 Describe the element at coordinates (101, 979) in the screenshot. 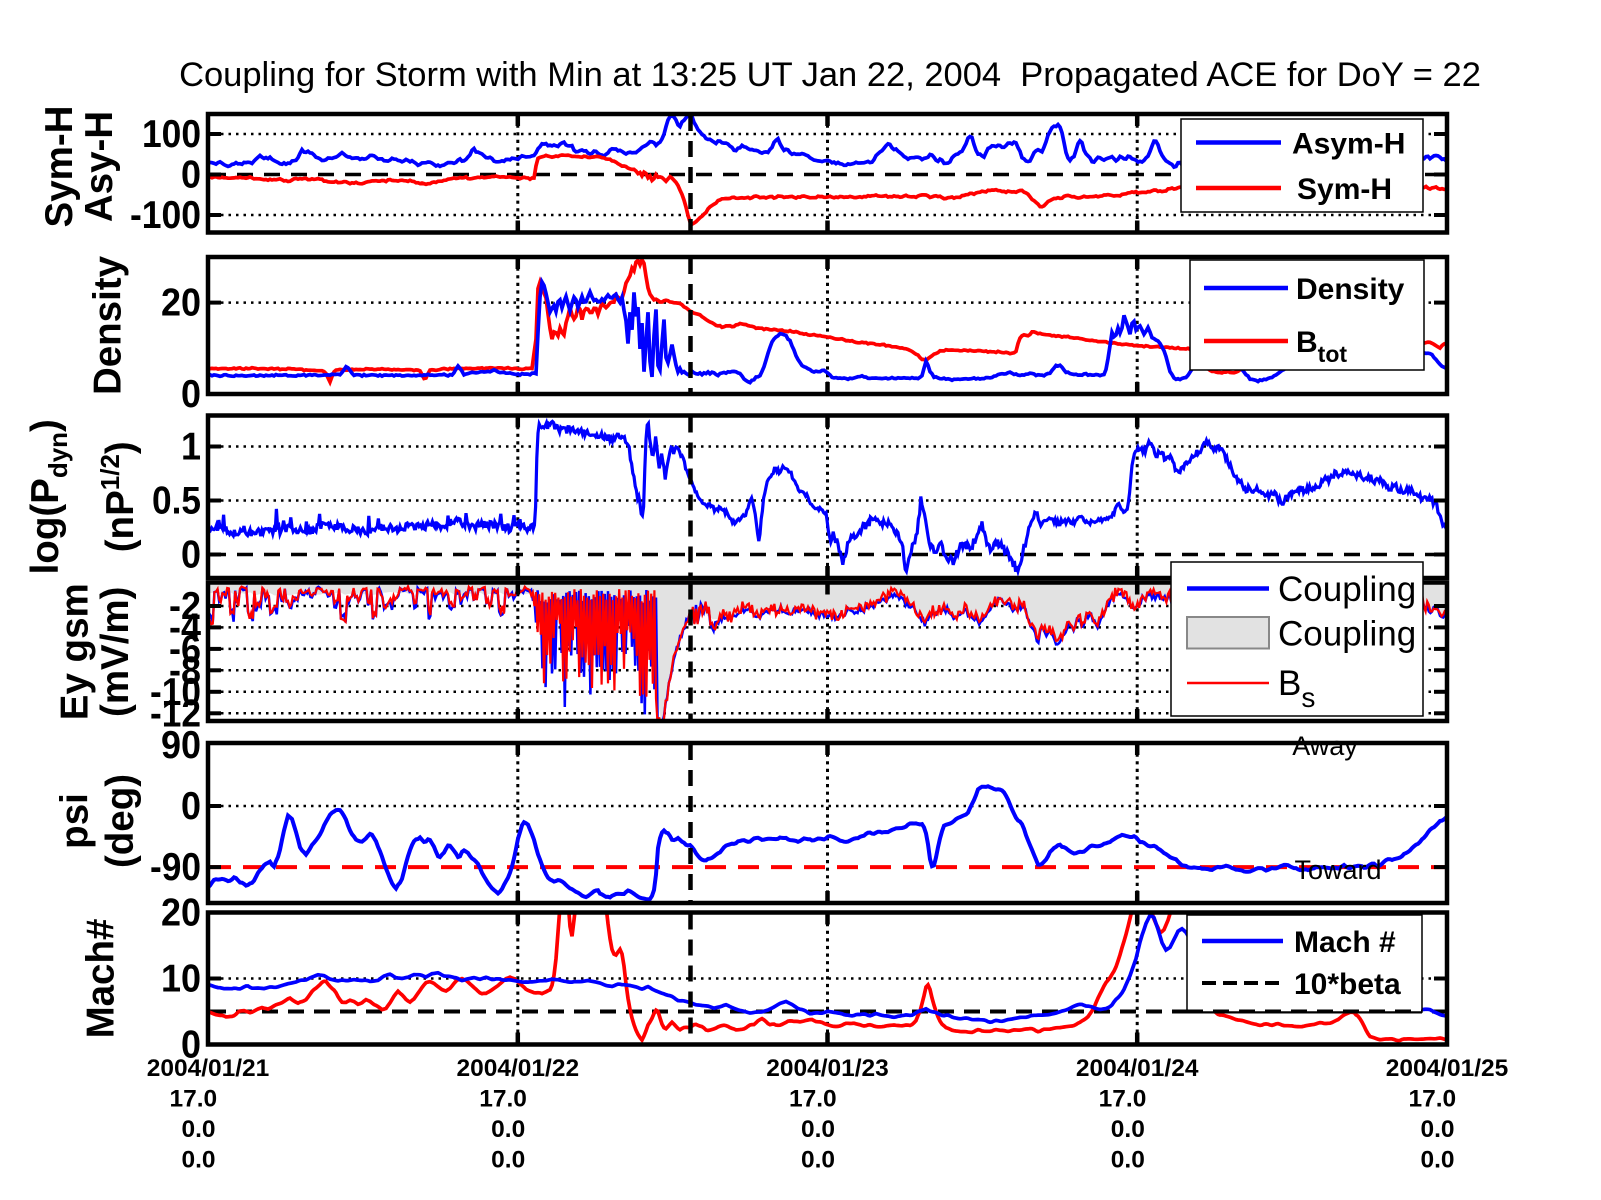

I see `svg-text: Mach#` at that location.